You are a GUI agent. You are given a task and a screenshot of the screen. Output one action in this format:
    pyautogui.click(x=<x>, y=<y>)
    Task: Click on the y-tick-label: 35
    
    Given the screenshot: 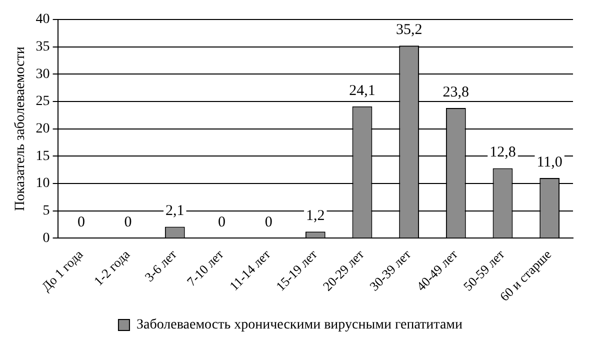 What is the action you would take?
    pyautogui.click(x=43, y=46)
    